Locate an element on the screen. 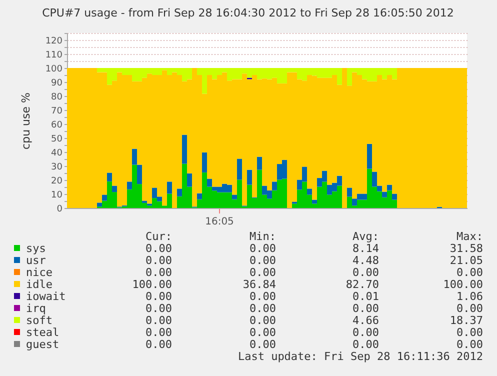 The image size is (497, 376). legend-label: steal is located at coordinates (43, 332).